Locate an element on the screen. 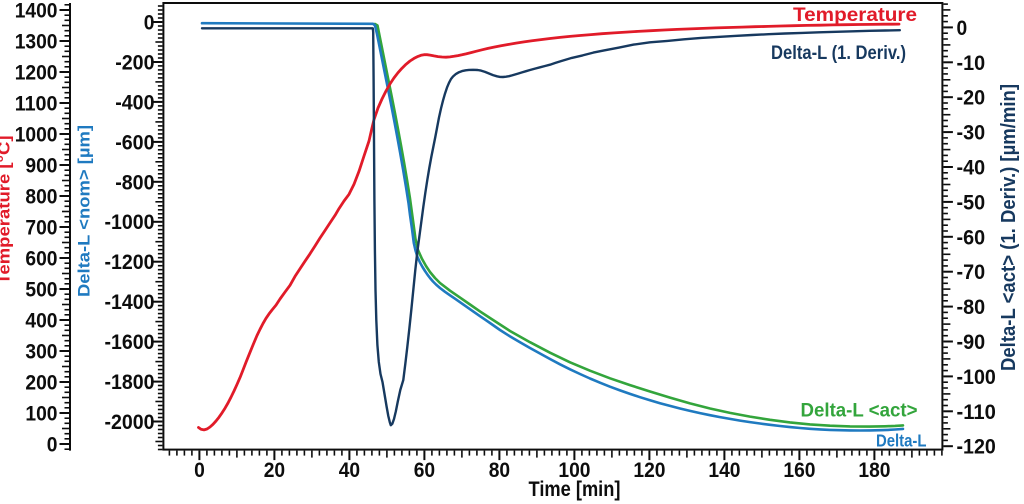 The height and width of the screenshot is (504, 1024). svg-text: 20 is located at coordinates (274, 470).